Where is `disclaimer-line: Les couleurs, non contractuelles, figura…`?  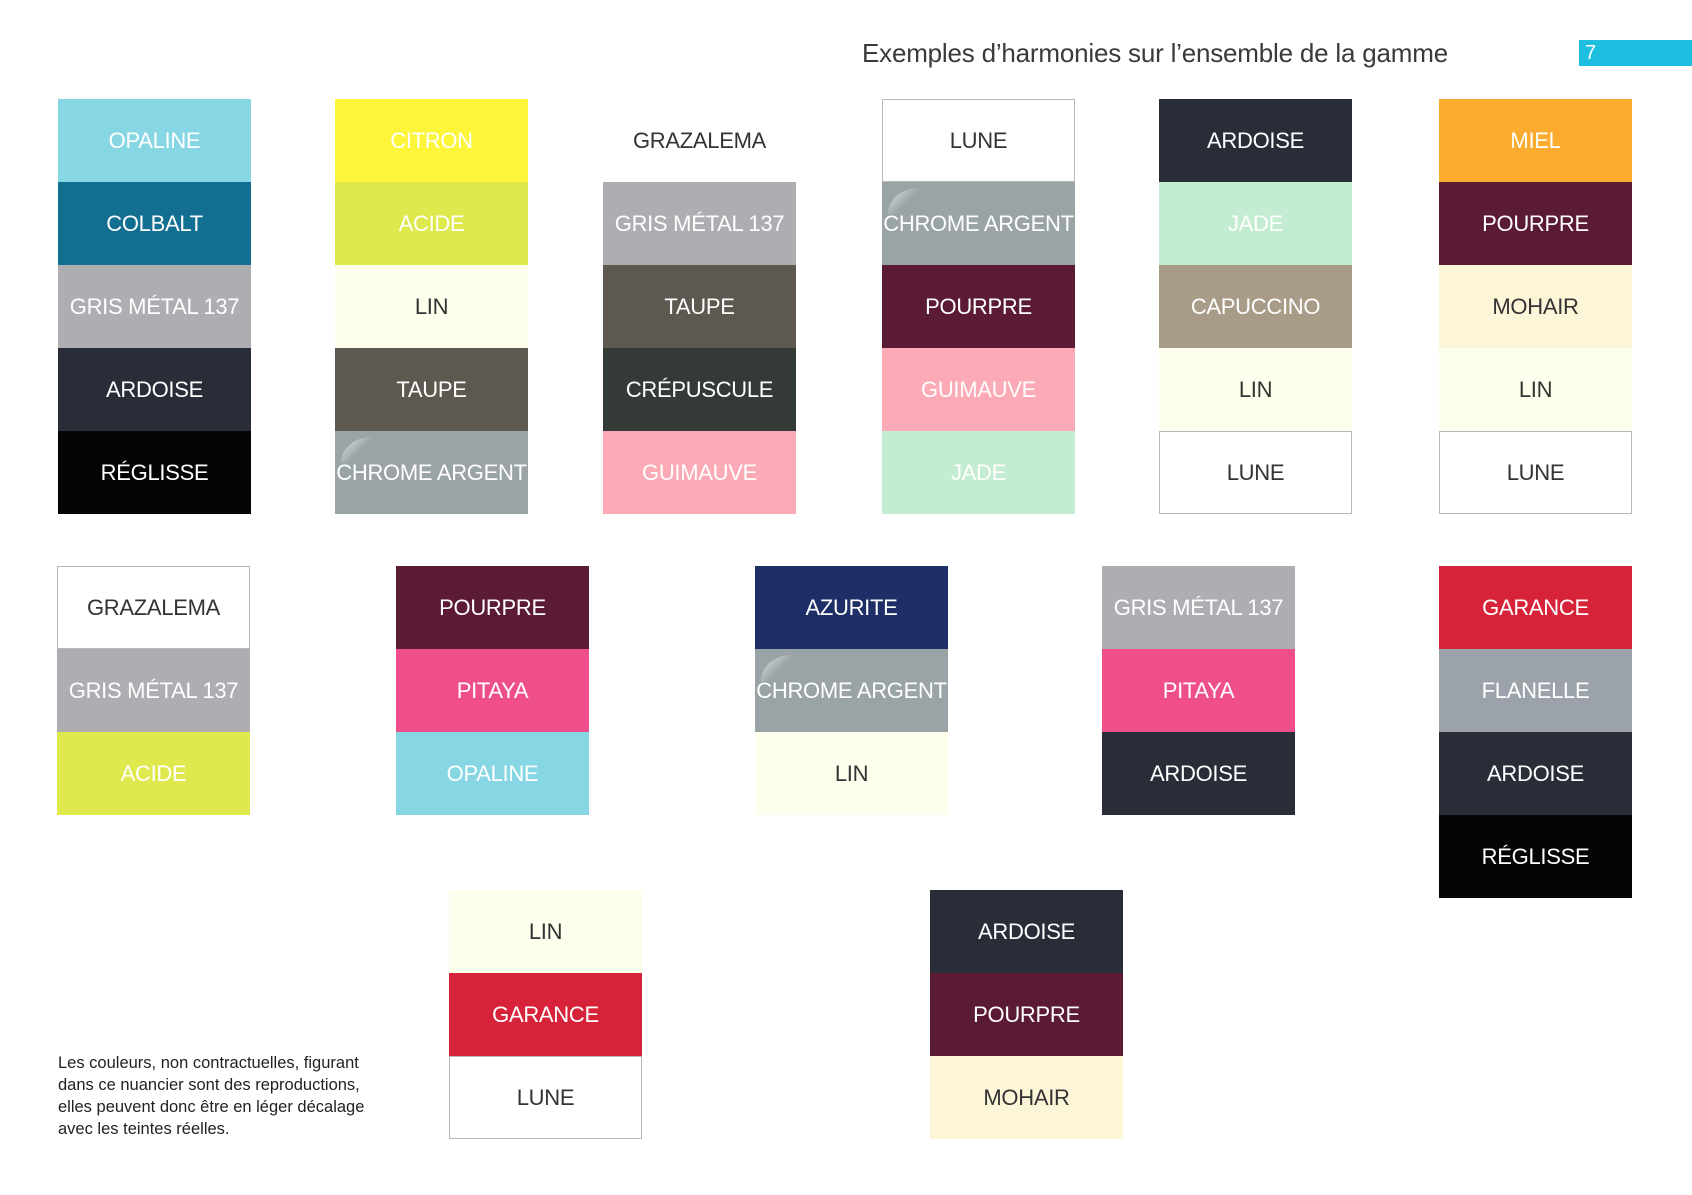
disclaimer-line: Les couleurs, non contractuelles, figura… is located at coordinates (208, 1063).